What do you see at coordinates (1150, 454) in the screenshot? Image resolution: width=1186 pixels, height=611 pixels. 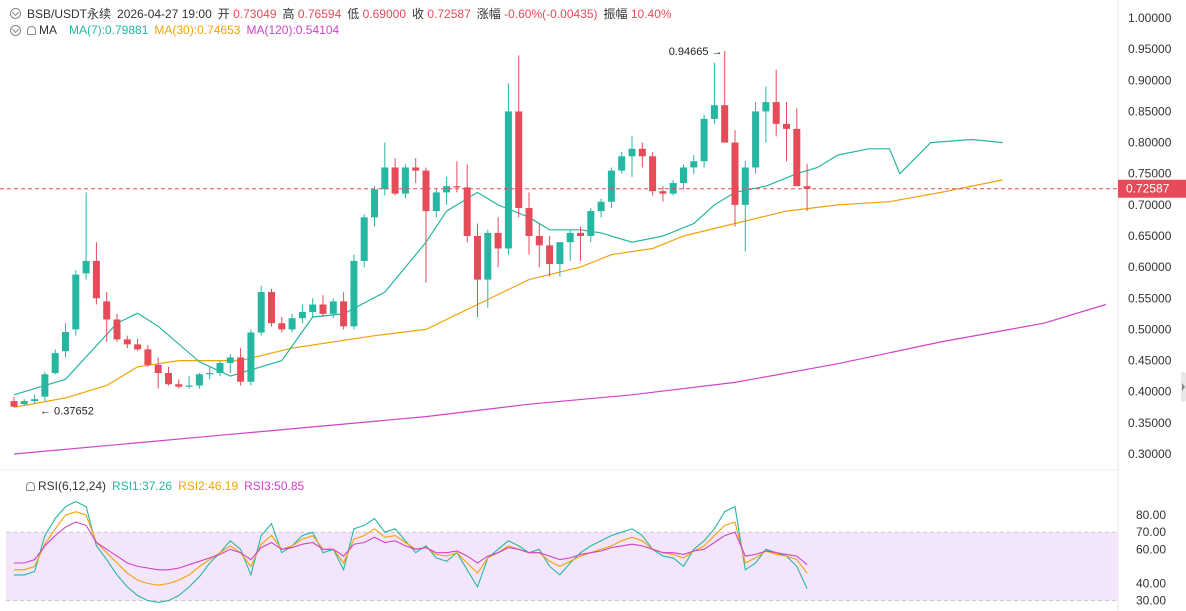 I see `price-tick-label: 0.30000` at bounding box center [1150, 454].